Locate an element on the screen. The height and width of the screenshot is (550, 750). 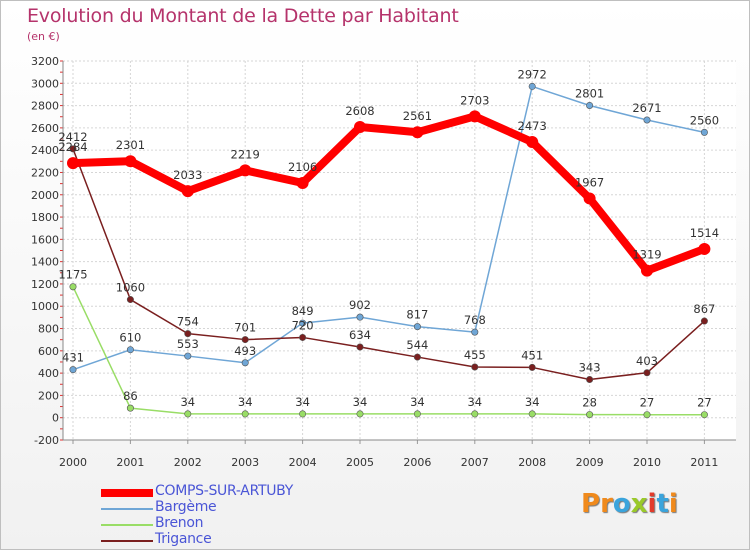
data-label: 867 is located at coordinates (704, 309).